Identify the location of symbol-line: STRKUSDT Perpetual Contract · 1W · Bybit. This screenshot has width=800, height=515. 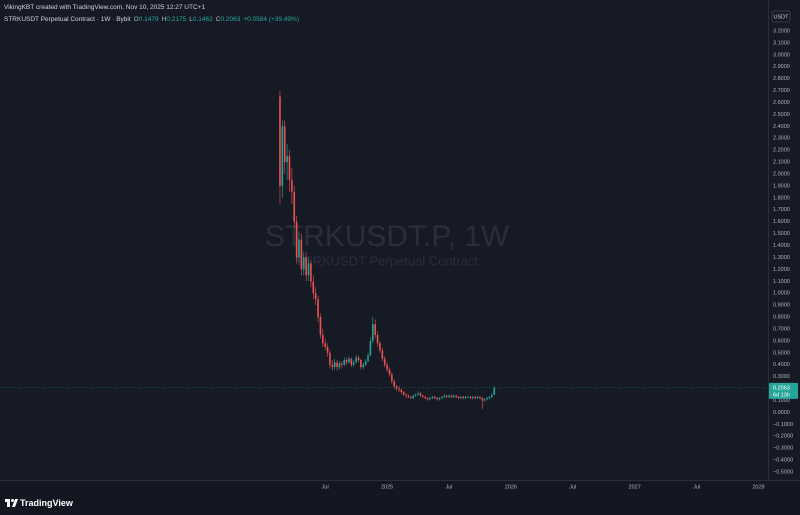
(67, 19).